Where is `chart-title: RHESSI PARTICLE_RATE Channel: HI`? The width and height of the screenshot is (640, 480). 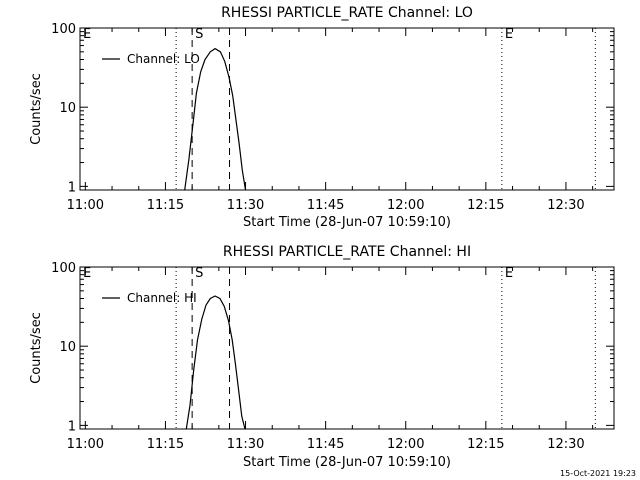 chart-title: RHESSI PARTICLE_RATE Channel: HI is located at coordinates (347, 252).